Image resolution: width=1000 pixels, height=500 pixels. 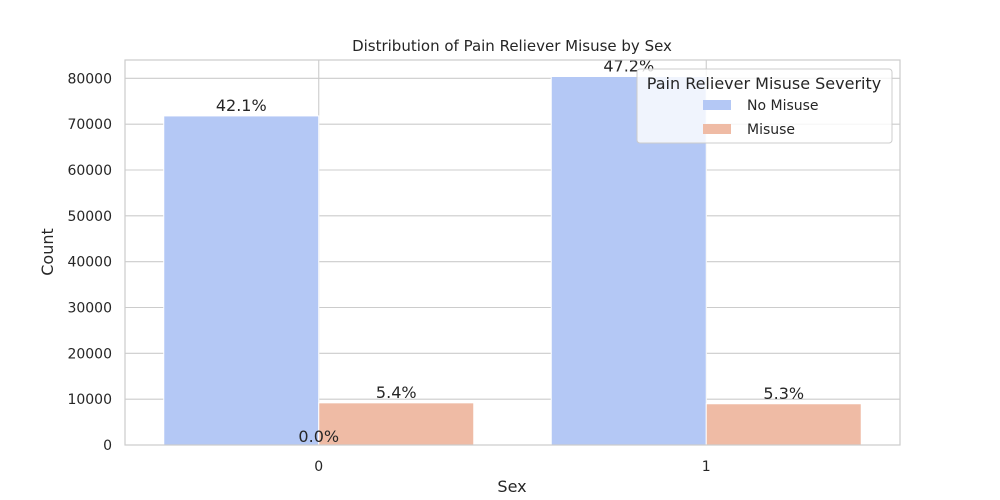 What do you see at coordinates (318, 467) in the screenshot?
I see `x-tick-label: 0` at bounding box center [318, 467].